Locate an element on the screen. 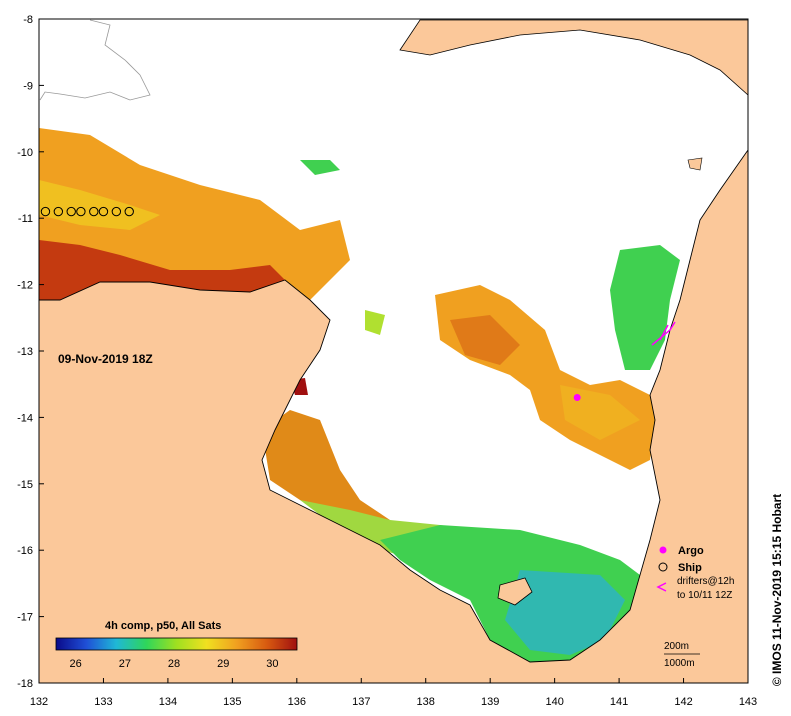 The width and height of the screenshot is (791, 716). ship-legend-icon is located at coordinates (663, 567).